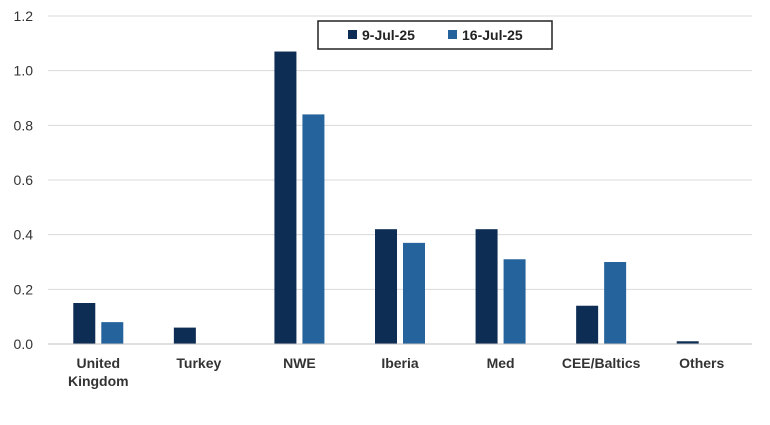 The height and width of the screenshot is (425, 770). I want to click on x-category-label: United, so click(99, 363).